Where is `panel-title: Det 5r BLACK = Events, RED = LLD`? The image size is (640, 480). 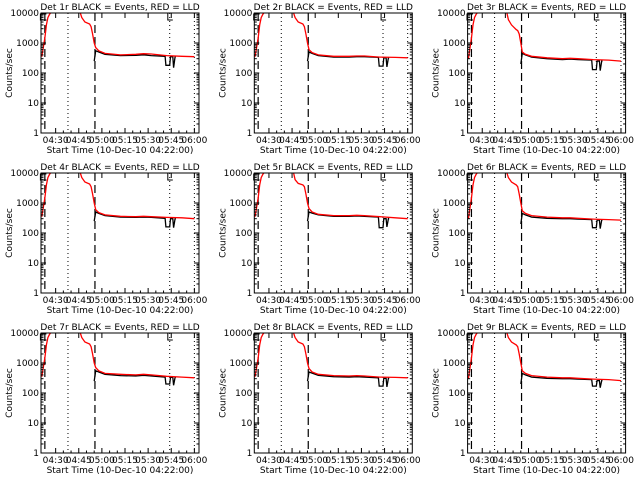
panel-title: Det 5r BLACK = Events, RED = LLD is located at coordinates (333, 168).